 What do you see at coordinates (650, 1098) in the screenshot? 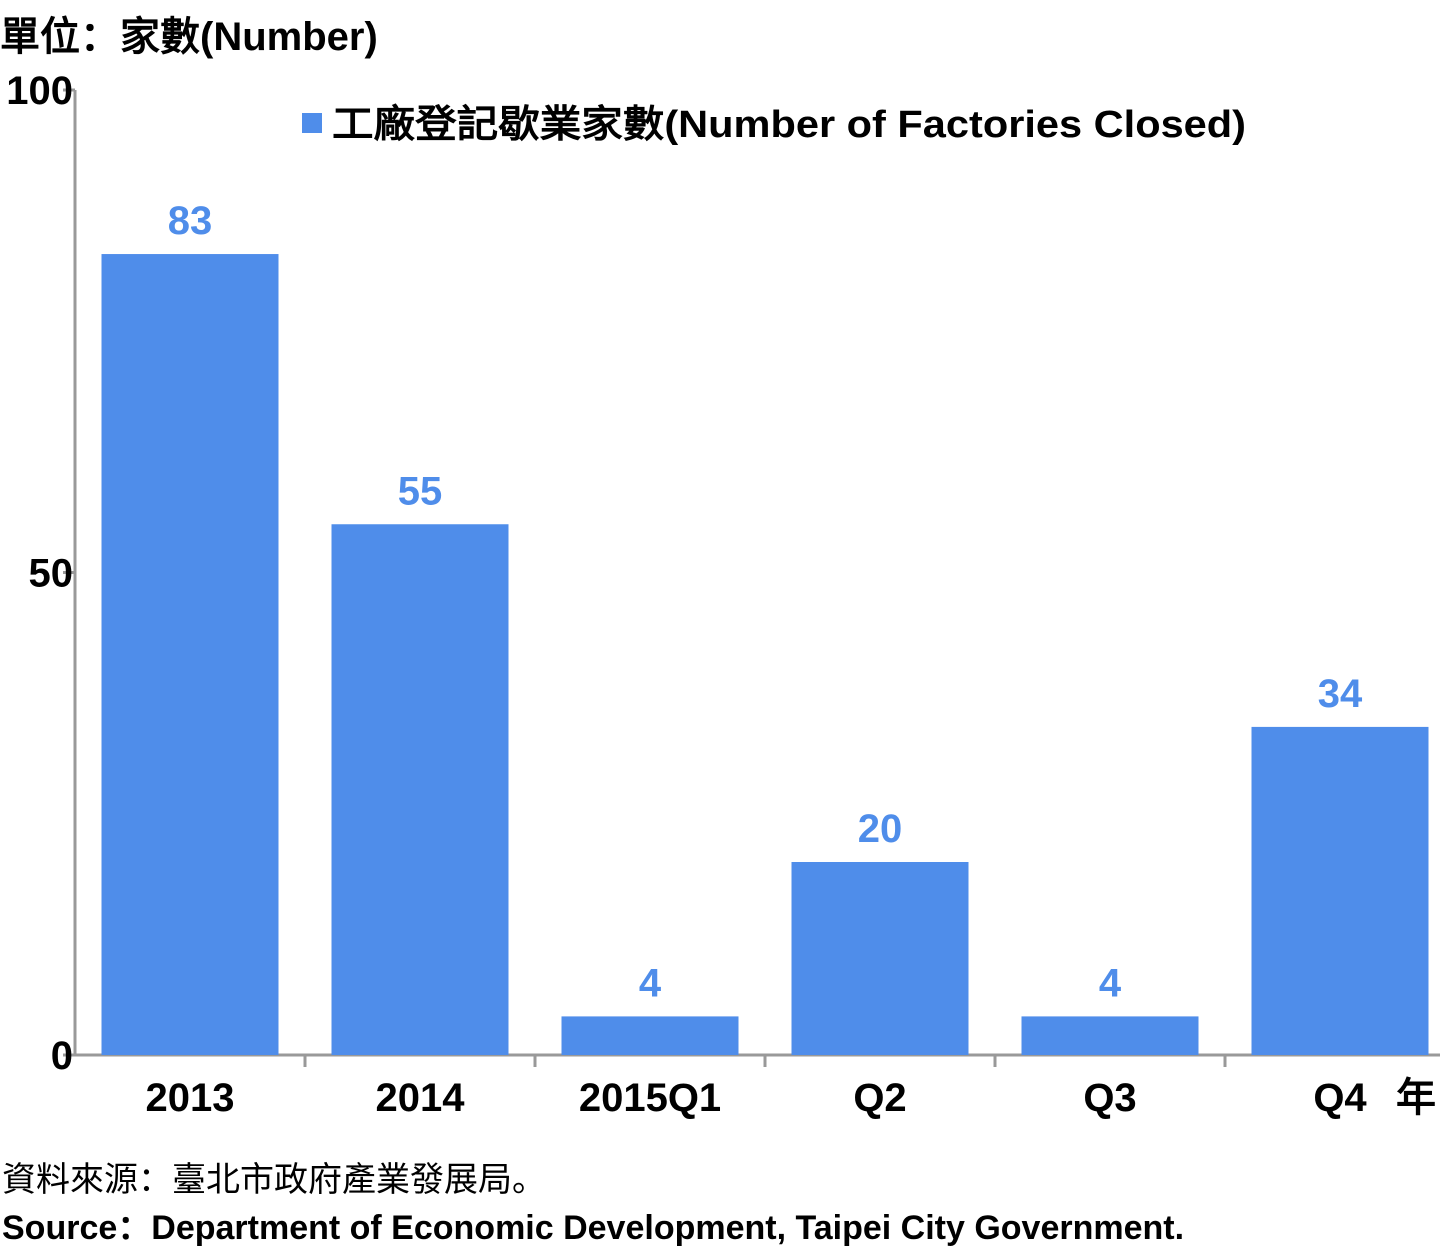
I see `x-category-label: 2015Q1` at bounding box center [650, 1098].